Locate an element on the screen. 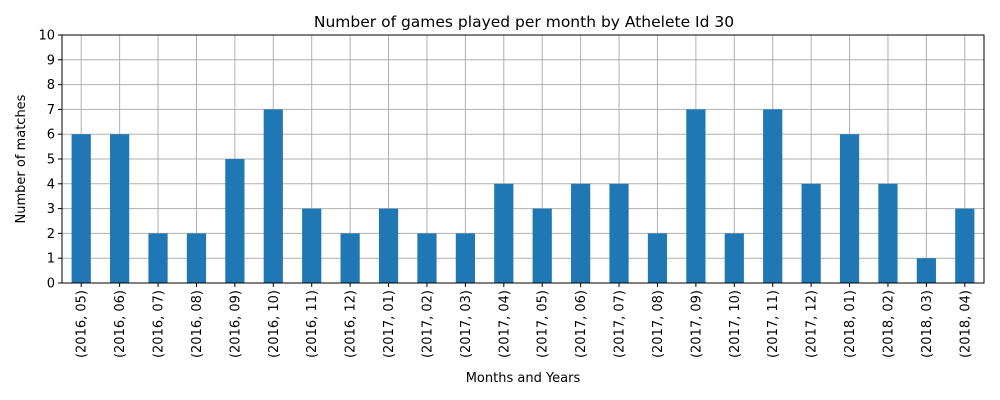  y-axis: 0 1 2 3 4 5 6 7 8 9 10 is located at coordinates (50, 160).